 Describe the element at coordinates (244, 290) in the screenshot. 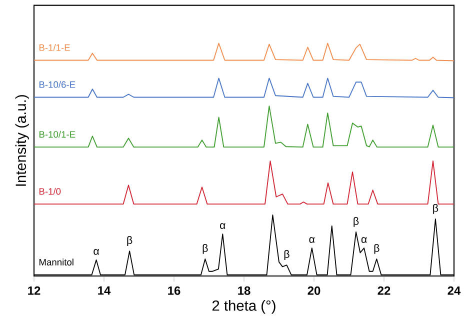

I see `x-tick-label: 18` at that location.